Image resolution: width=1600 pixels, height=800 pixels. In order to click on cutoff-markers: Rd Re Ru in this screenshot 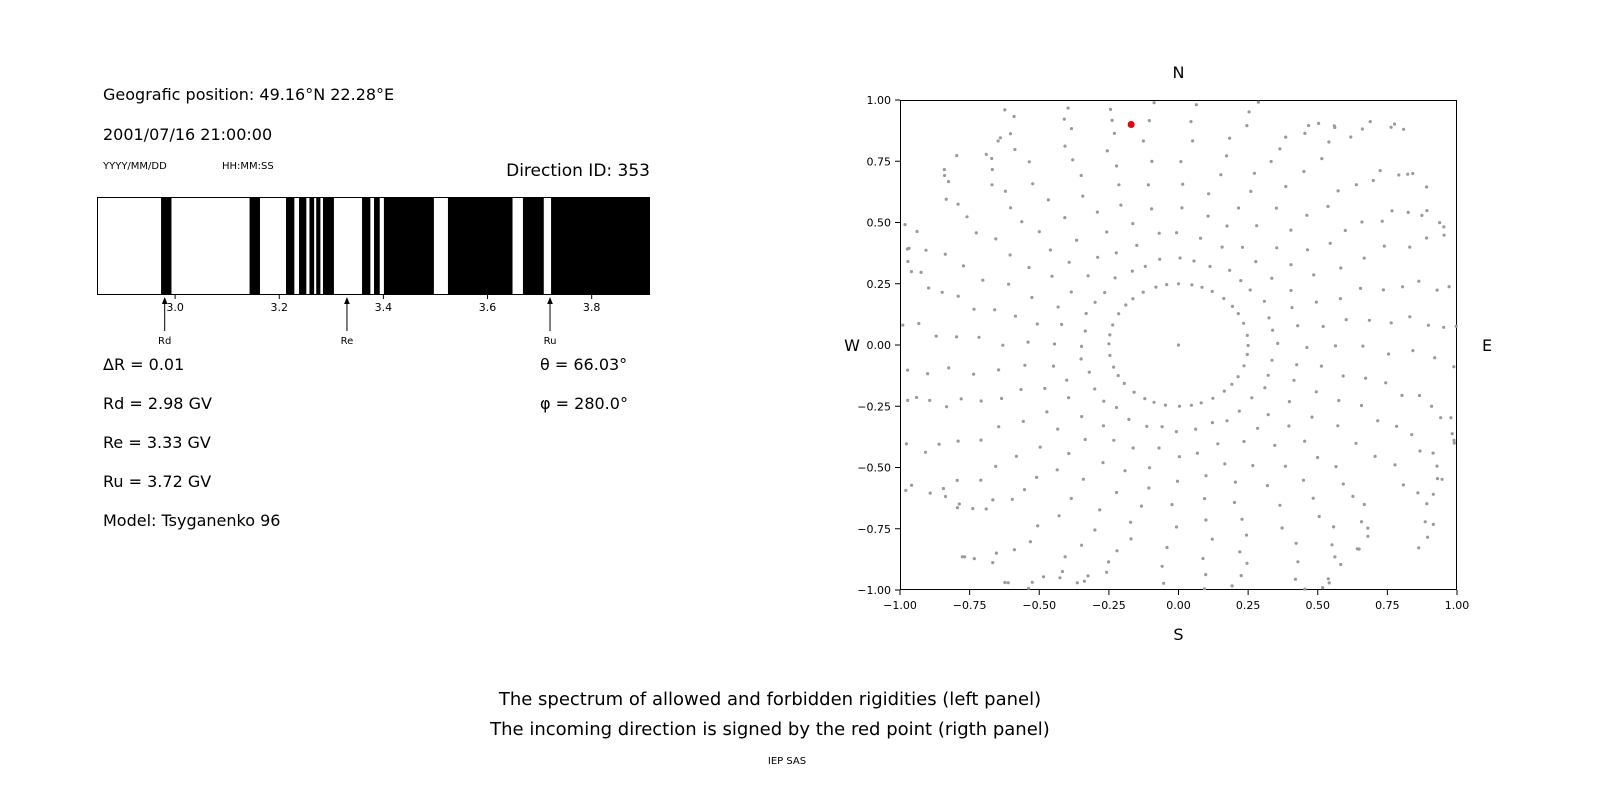, I will do `click(357, 322)`.